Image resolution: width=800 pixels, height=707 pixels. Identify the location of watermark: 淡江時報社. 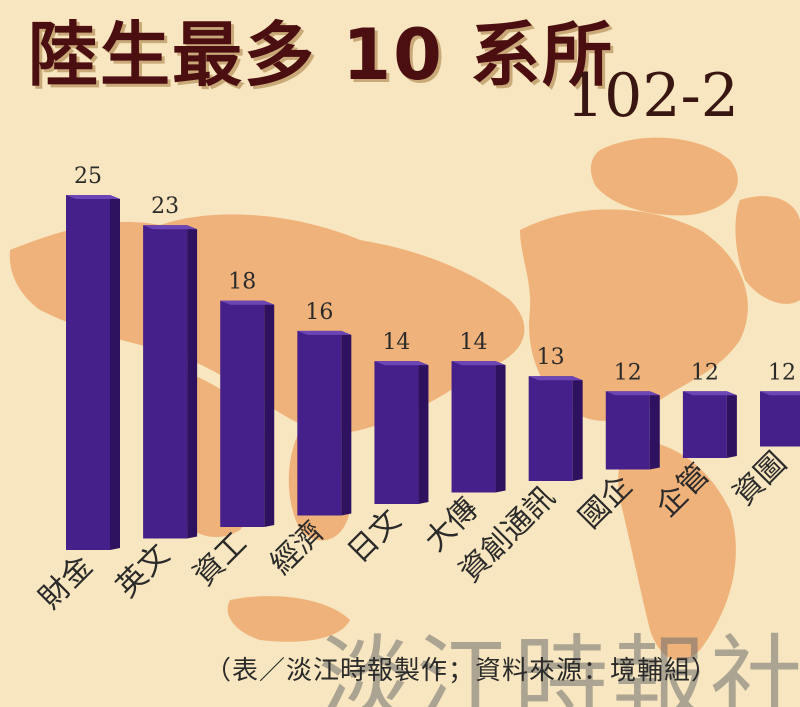
(559, 666).